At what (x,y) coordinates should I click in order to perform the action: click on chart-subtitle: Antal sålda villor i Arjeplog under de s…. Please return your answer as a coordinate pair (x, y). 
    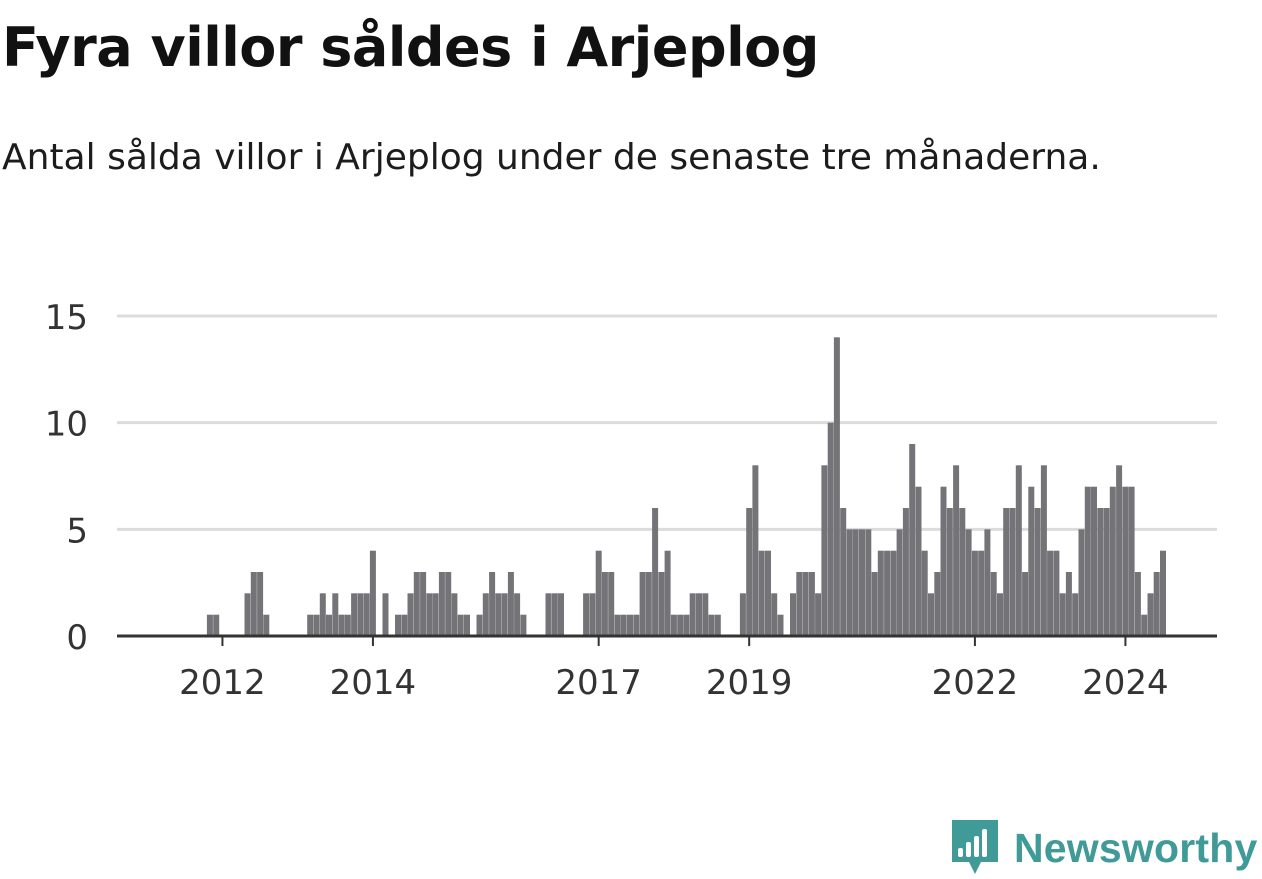
    Looking at the image, I should click on (551, 157).